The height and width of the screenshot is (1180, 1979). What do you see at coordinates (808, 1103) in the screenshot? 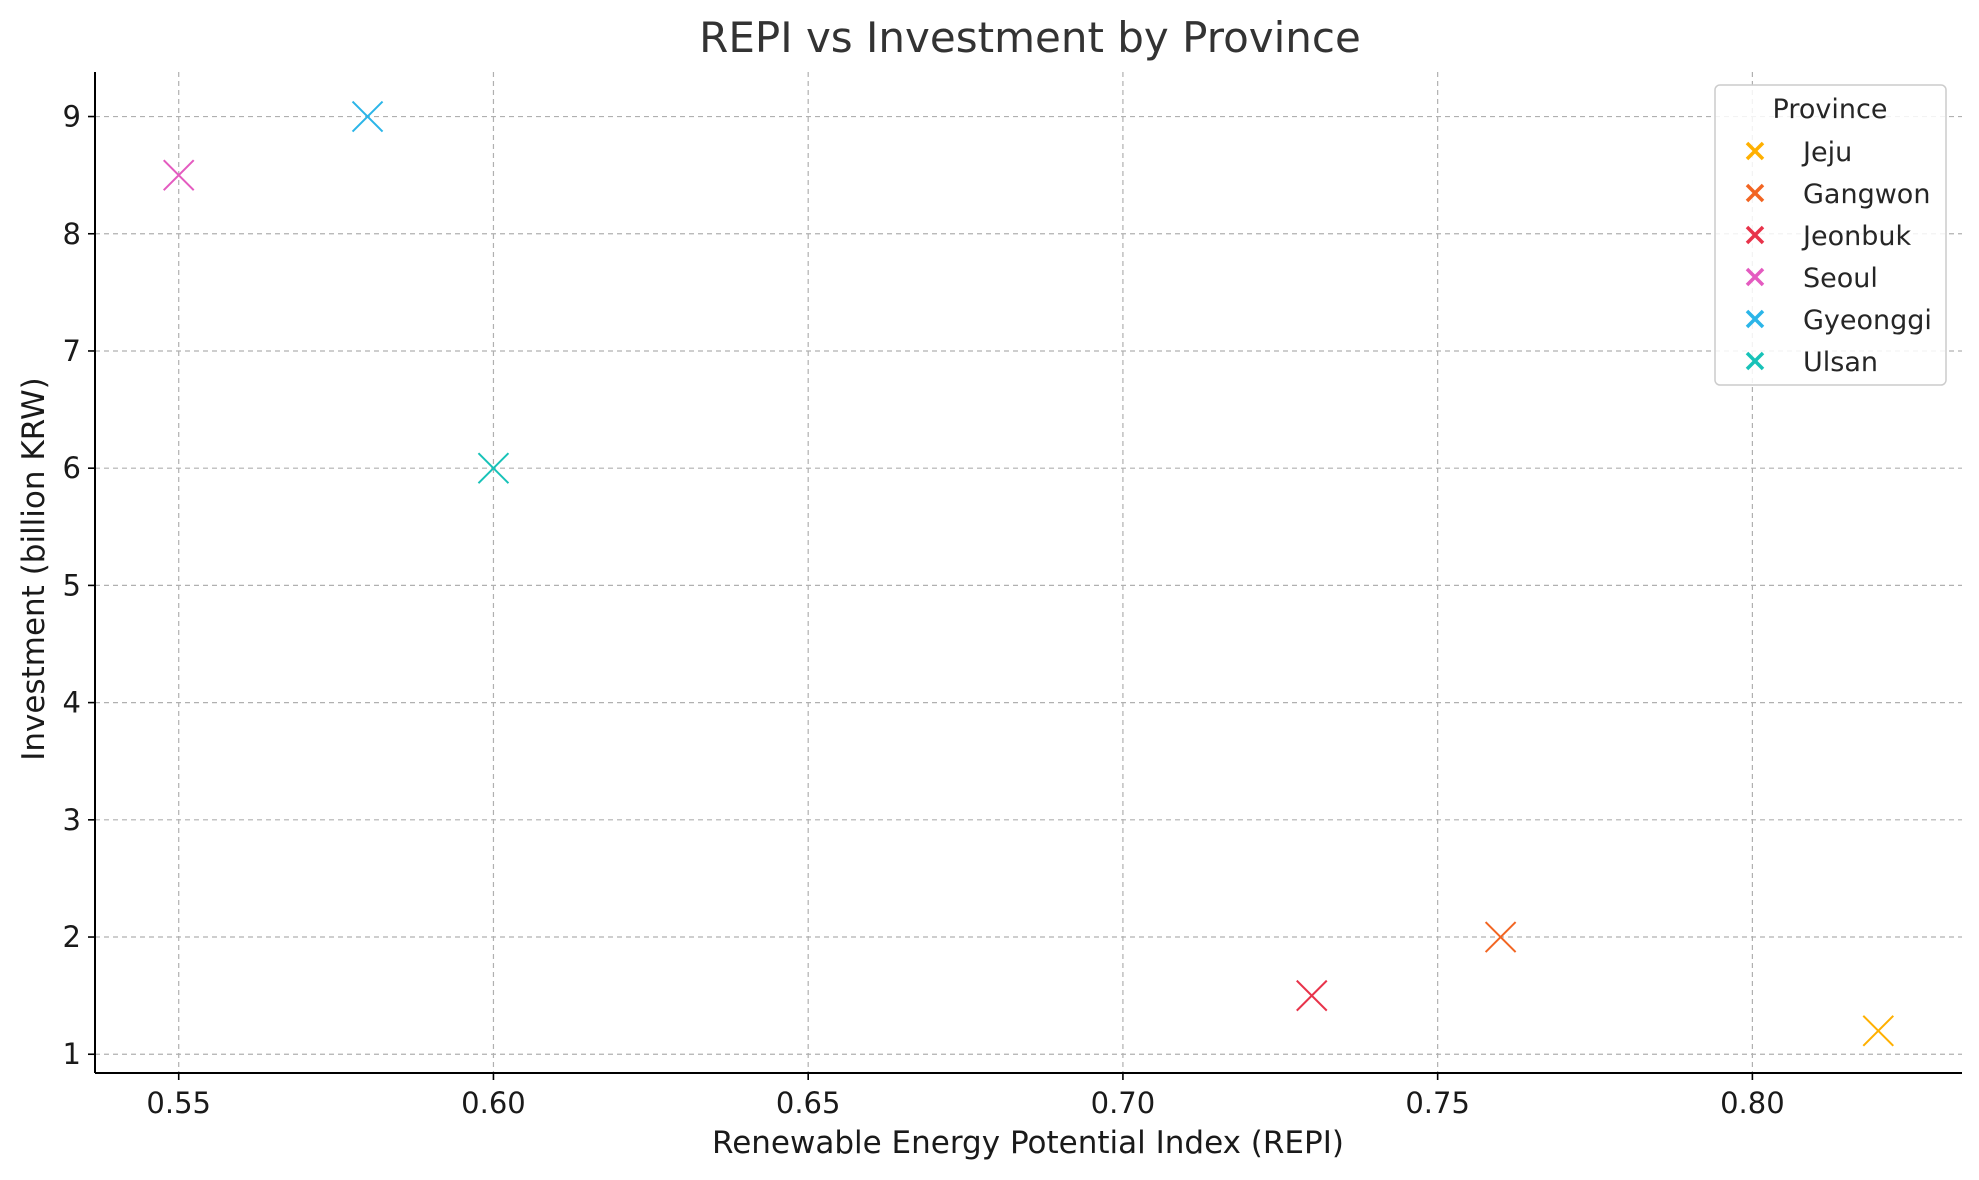
I see `x-tick-label: 0.65` at bounding box center [808, 1103].